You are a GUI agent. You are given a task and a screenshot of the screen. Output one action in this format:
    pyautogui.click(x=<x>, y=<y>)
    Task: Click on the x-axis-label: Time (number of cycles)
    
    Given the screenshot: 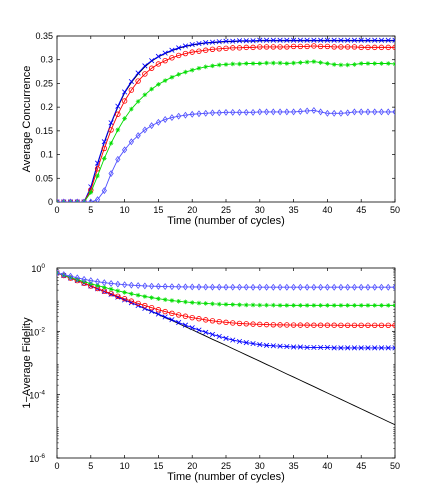 What is the action you would take?
    pyautogui.click(x=226, y=221)
    